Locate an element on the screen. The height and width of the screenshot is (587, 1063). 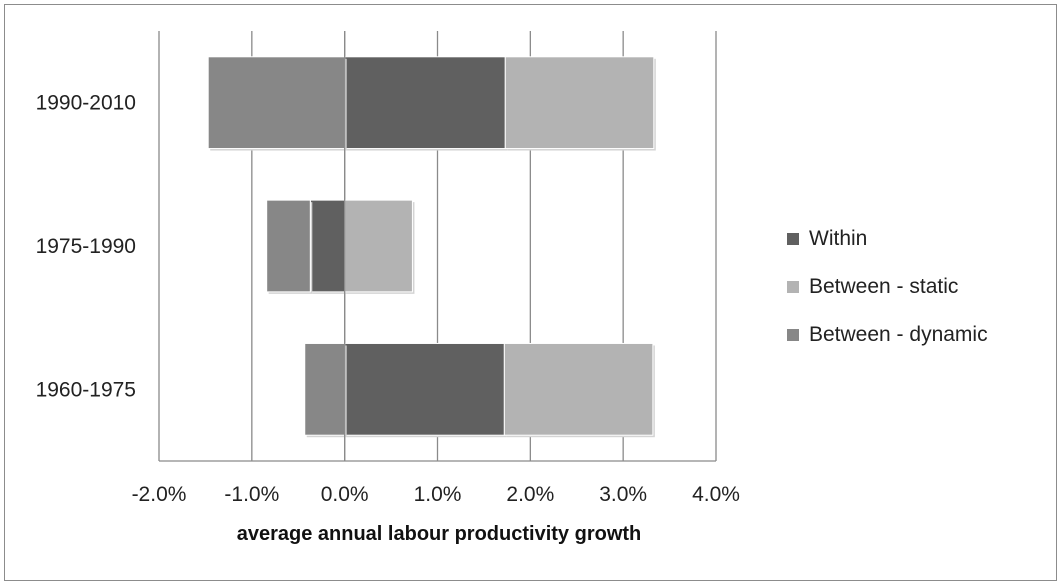
legend-label: Between - dynamic is located at coordinates (898, 334).